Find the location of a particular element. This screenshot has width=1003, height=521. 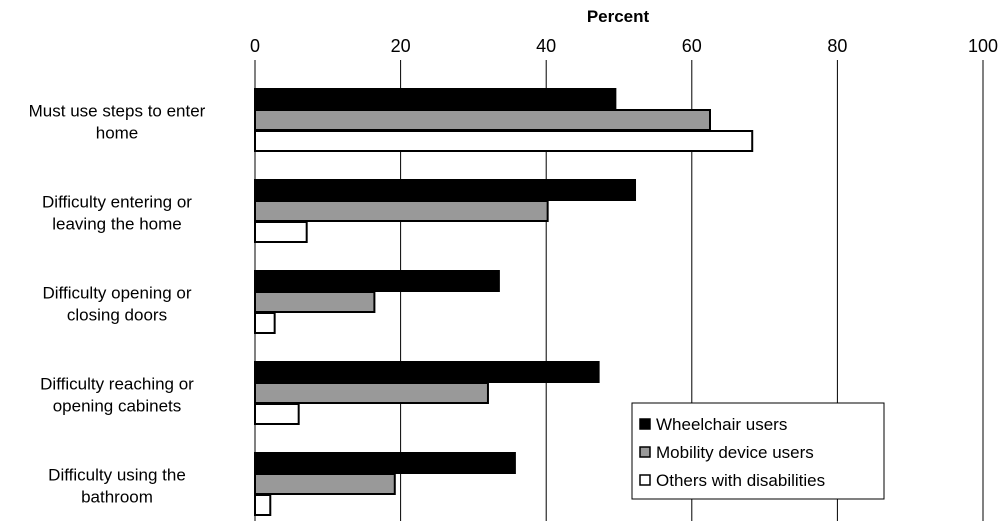

category-label-line: bathroom is located at coordinates (117, 497).